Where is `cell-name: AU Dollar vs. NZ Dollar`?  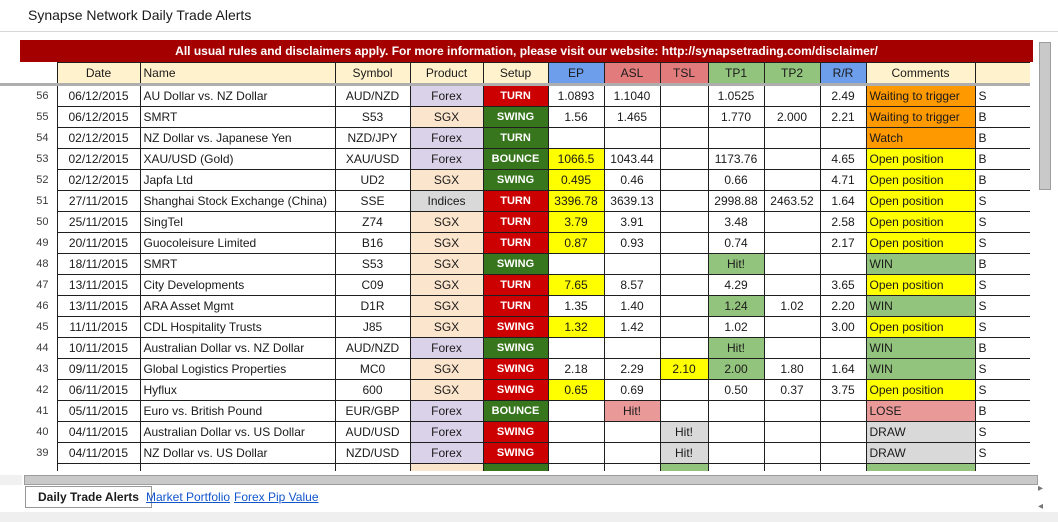
cell-name: AU Dollar vs. NZ Dollar is located at coordinates (237, 95).